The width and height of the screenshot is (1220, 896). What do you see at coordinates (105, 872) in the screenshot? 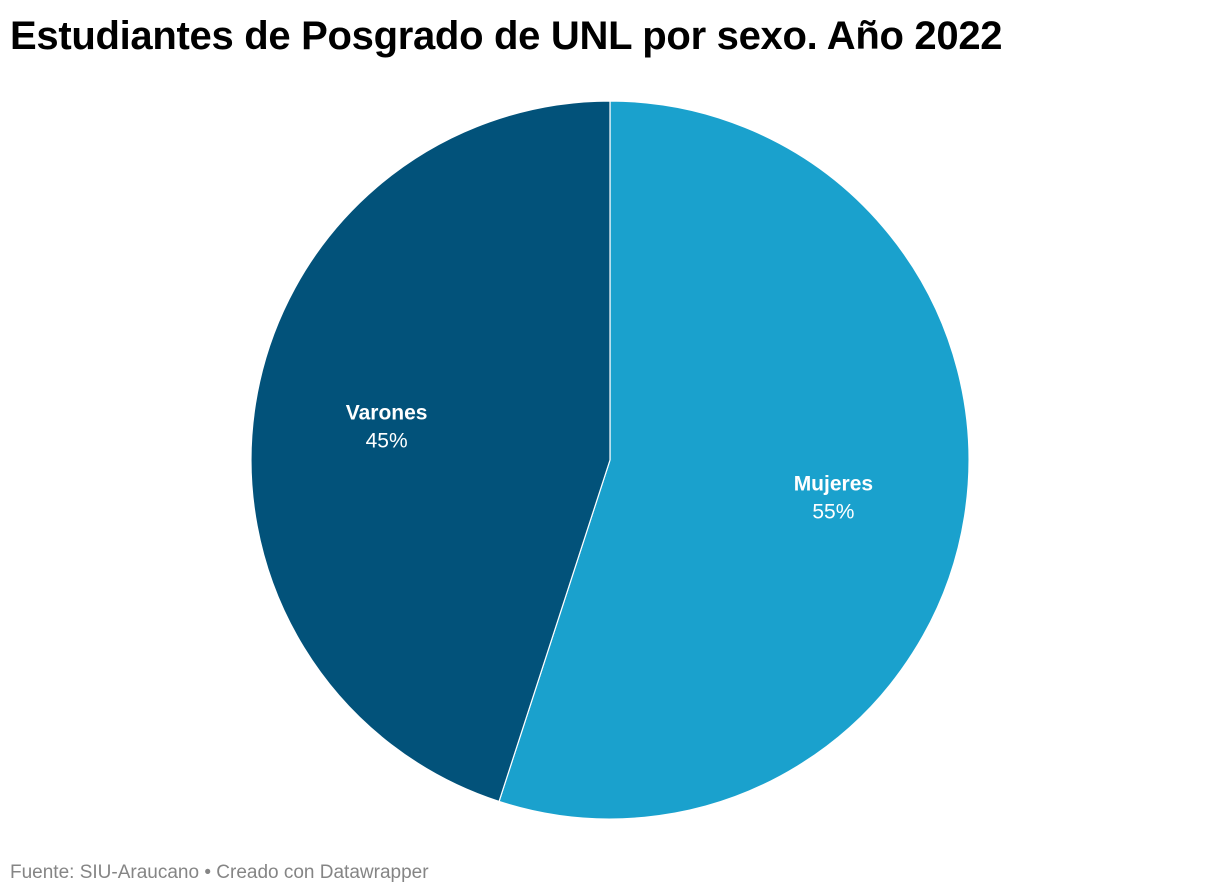
I see `source-note: Fuente: SIU-Araucano` at bounding box center [105, 872].